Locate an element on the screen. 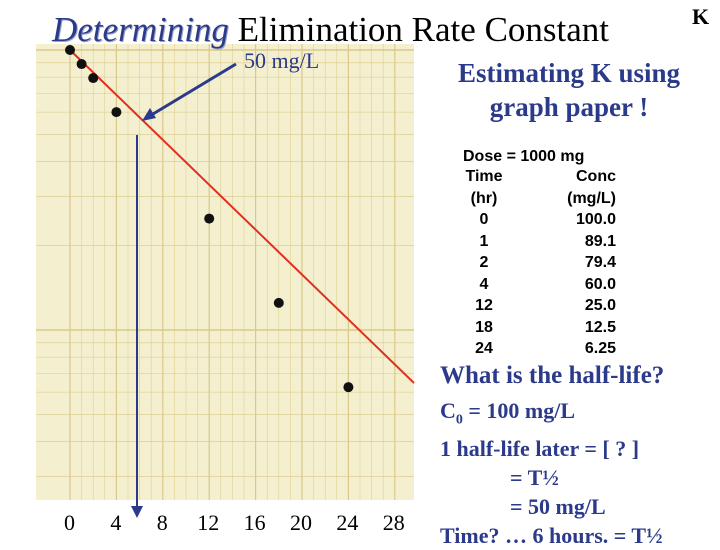 The height and width of the screenshot is (550, 720). conc-cell: 6.25 is located at coordinates (600, 348).